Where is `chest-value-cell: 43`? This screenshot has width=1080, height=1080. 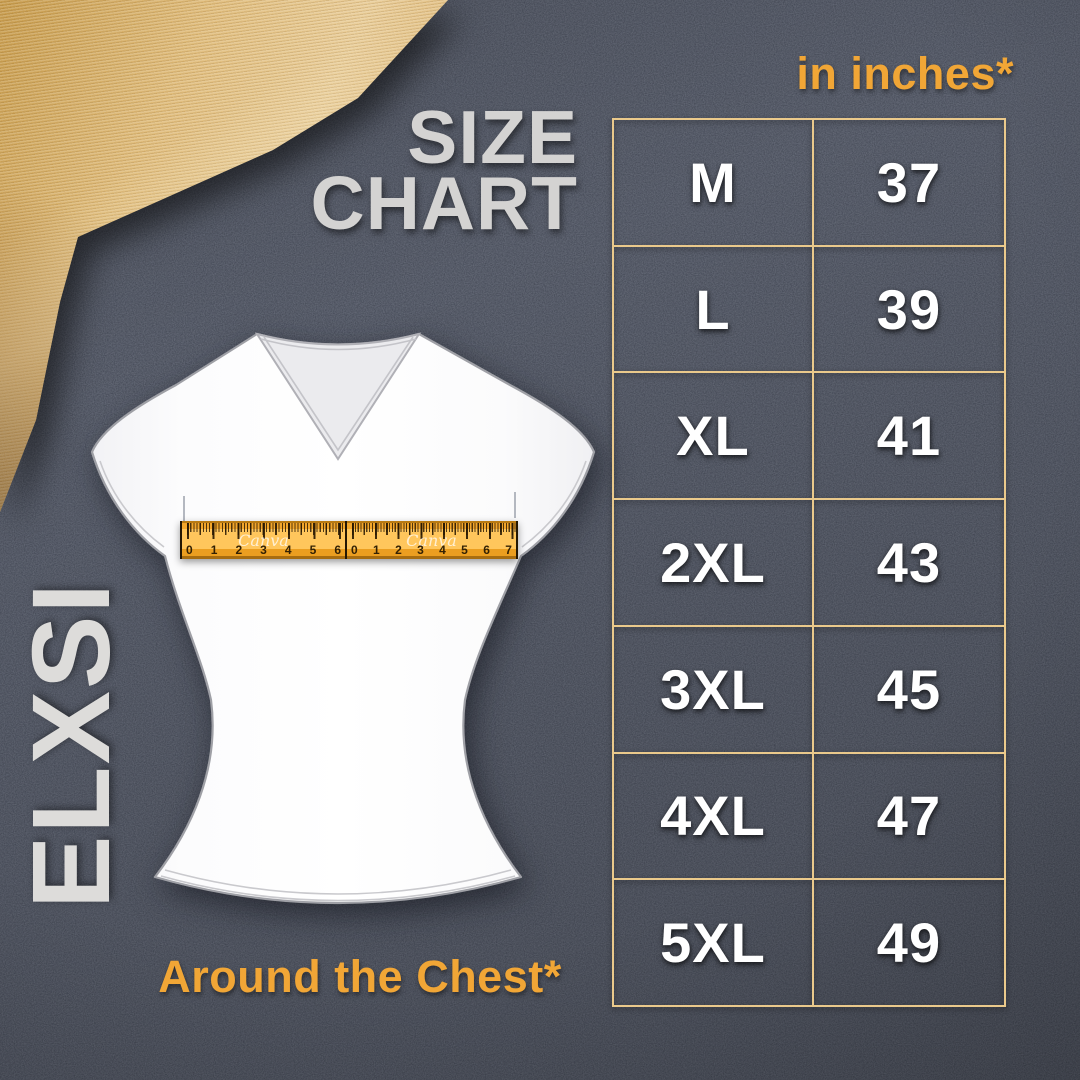 chest-value-cell: 43 is located at coordinates (909, 562).